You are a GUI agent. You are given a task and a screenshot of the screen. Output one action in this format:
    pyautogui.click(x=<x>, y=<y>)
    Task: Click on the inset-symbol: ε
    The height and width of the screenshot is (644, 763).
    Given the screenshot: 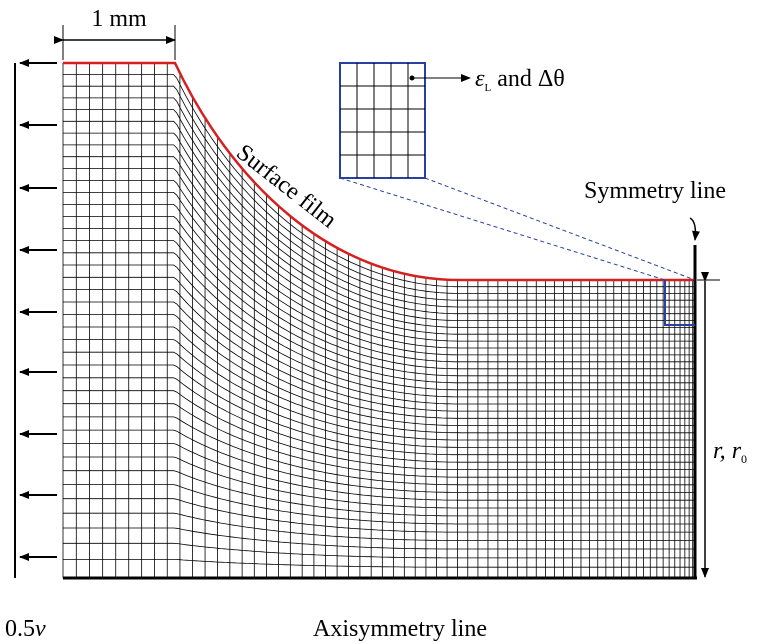 What is the action you would take?
    pyautogui.click(x=480, y=79)
    